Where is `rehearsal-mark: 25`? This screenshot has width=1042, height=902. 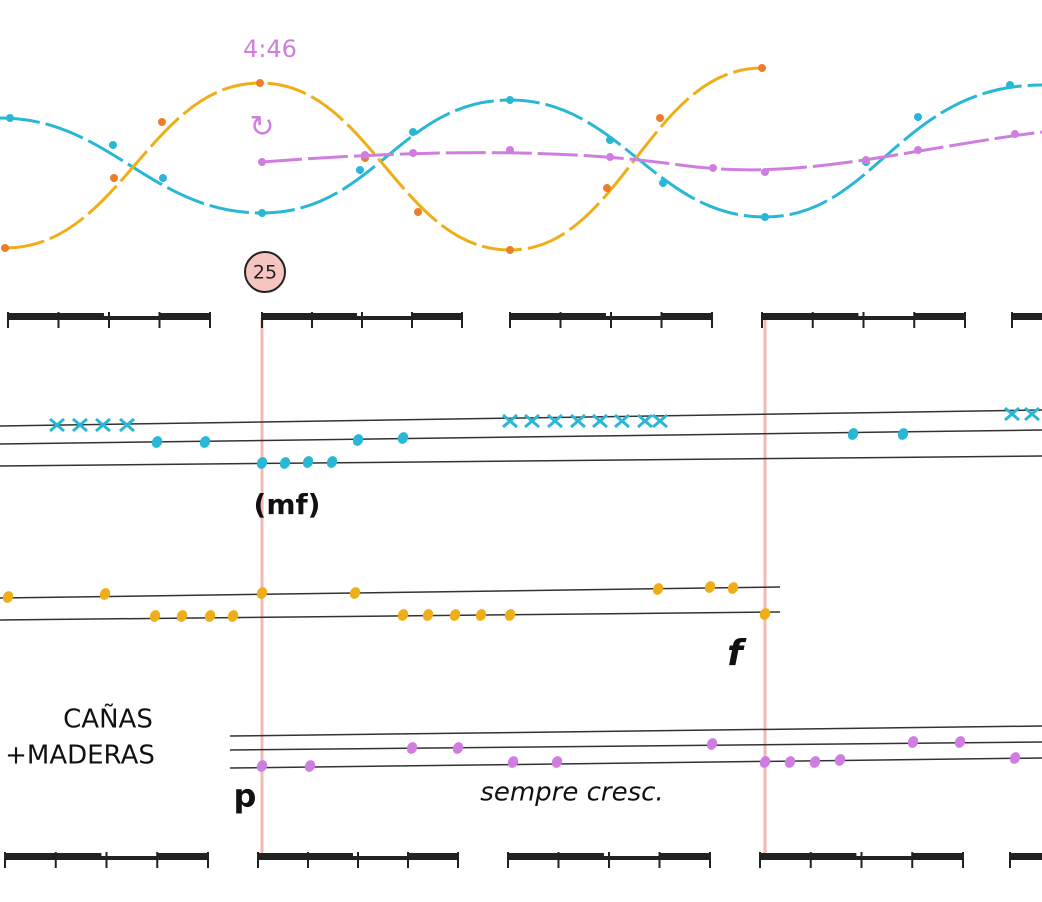 rehearsal-mark: 25 is located at coordinates (265, 273).